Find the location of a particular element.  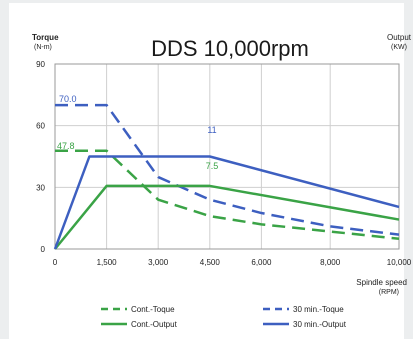

data-label-47-8: 47.8 is located at coordinates (66, 146).